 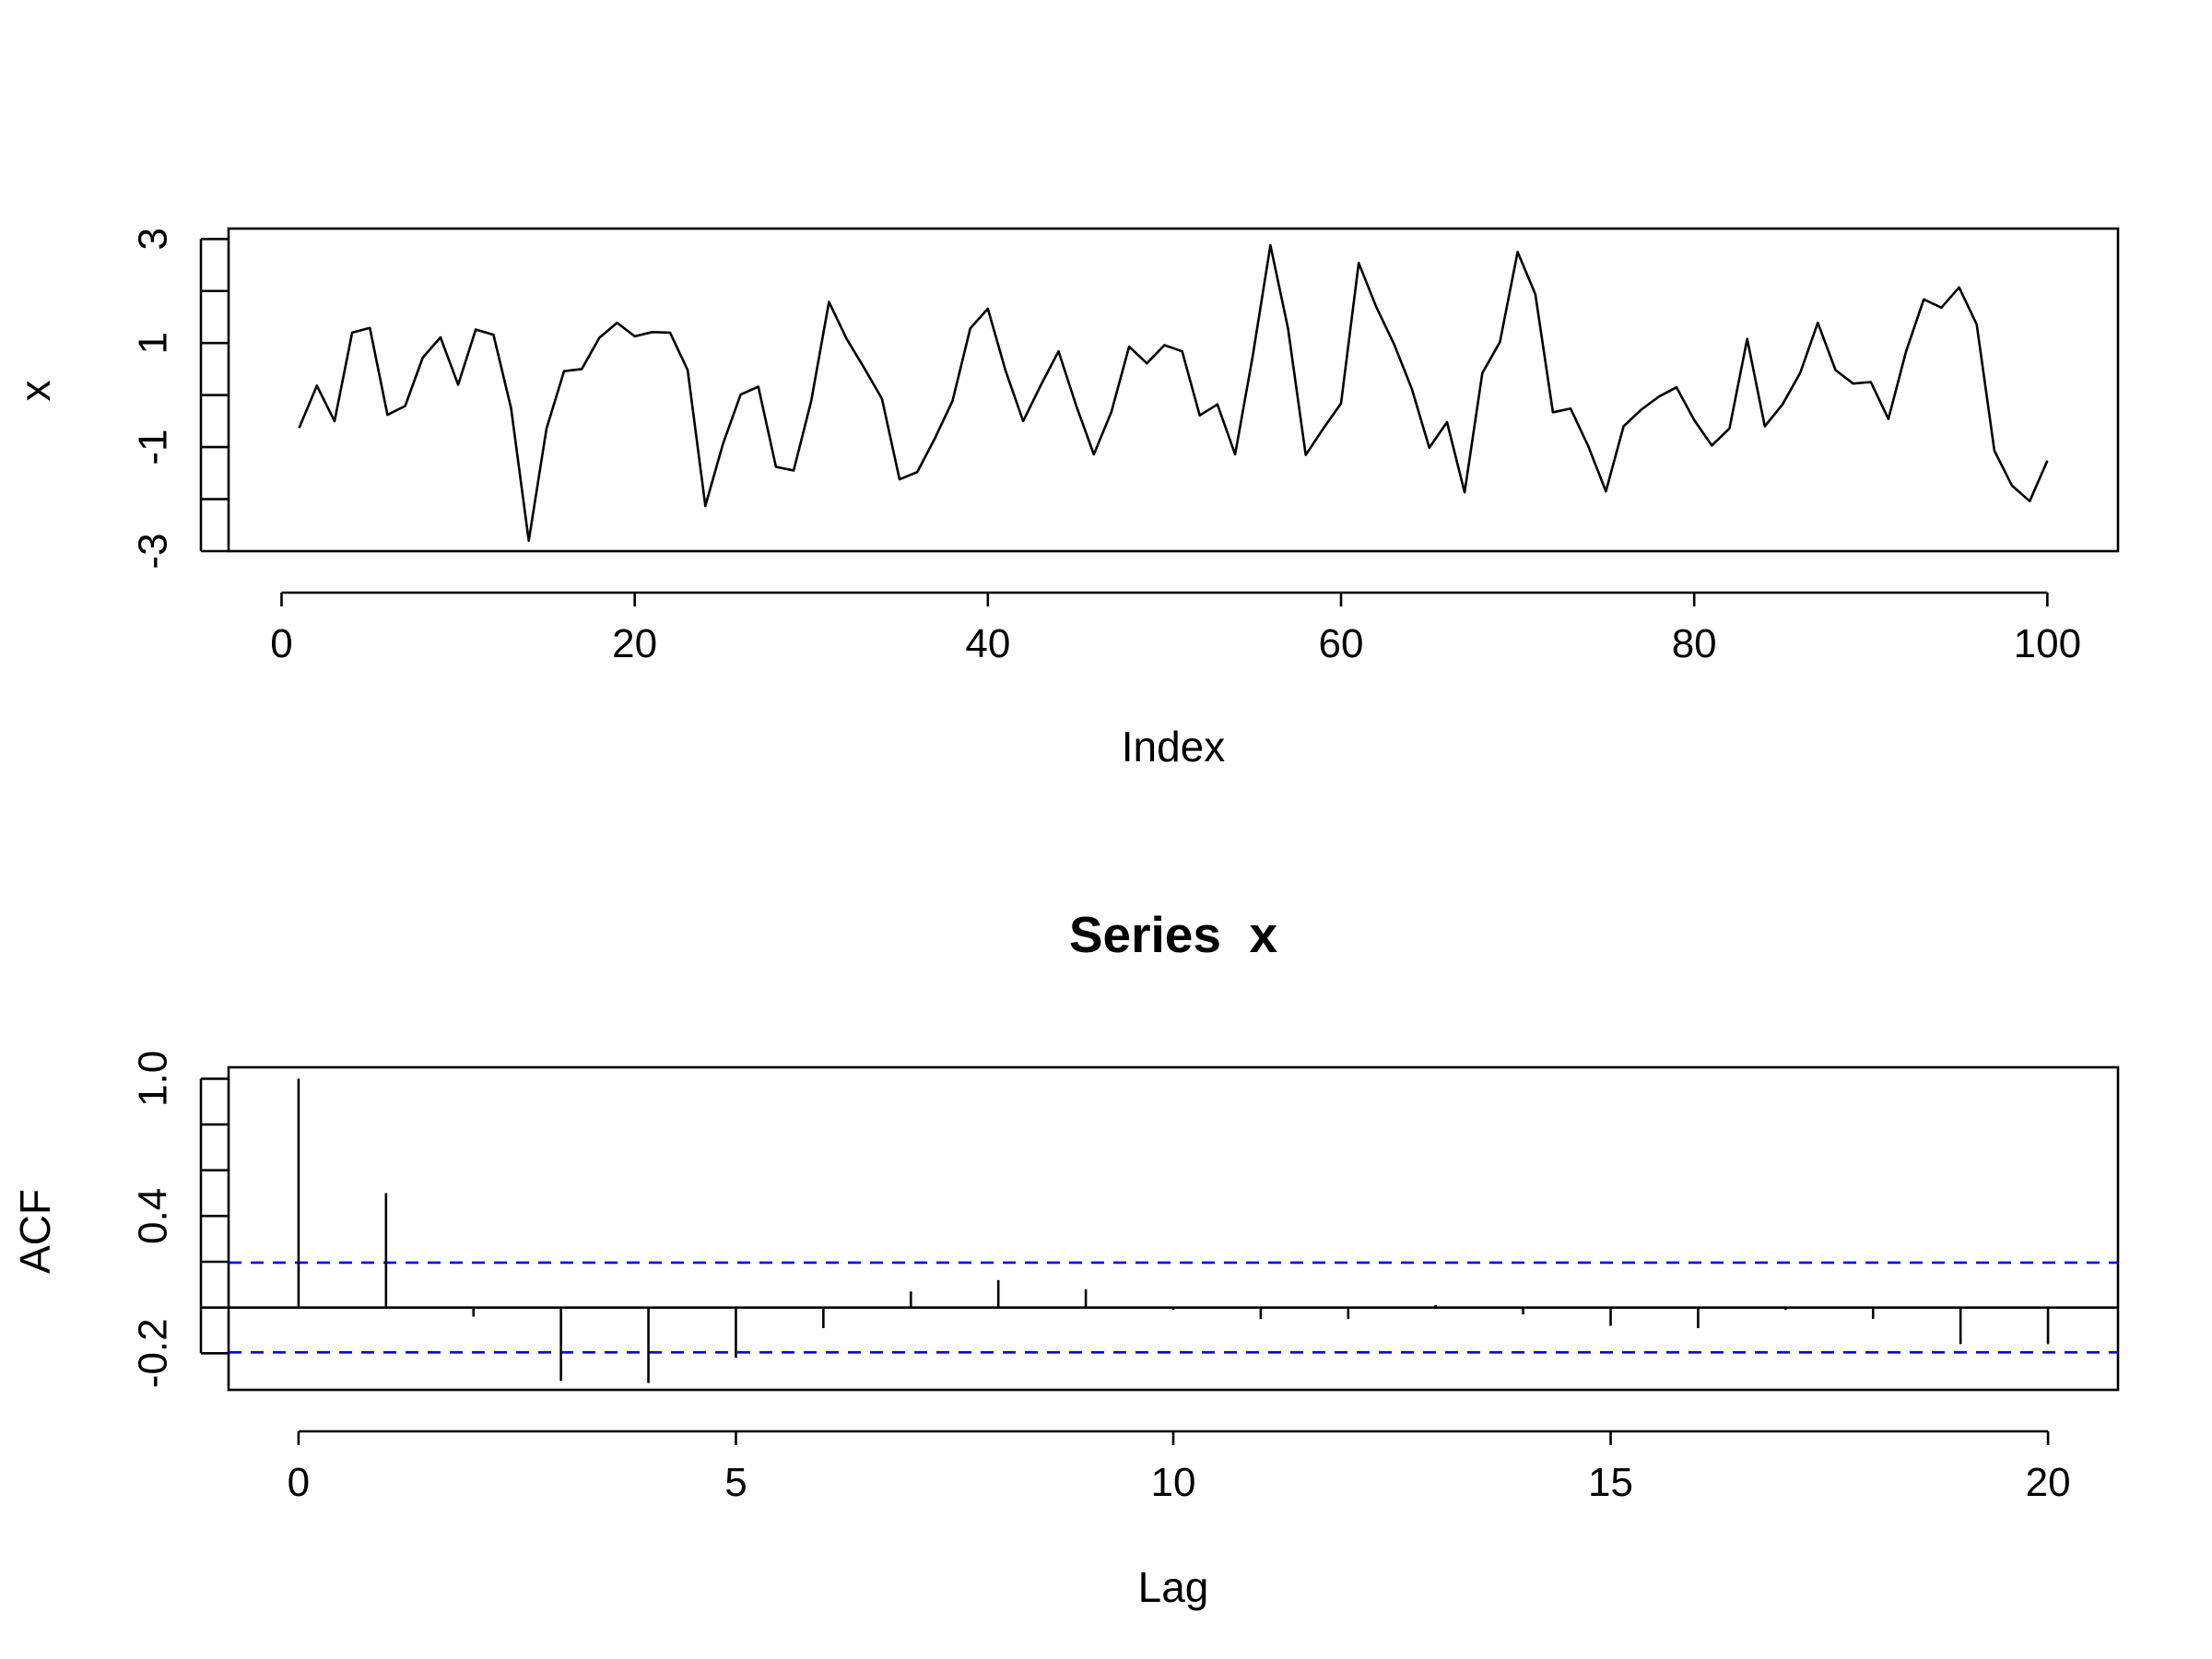 What do you see at coordinates (153, 1079) in the screenshot?
I see `acf-y-tick-label: 1.0` at bounding box center [153, 1079].